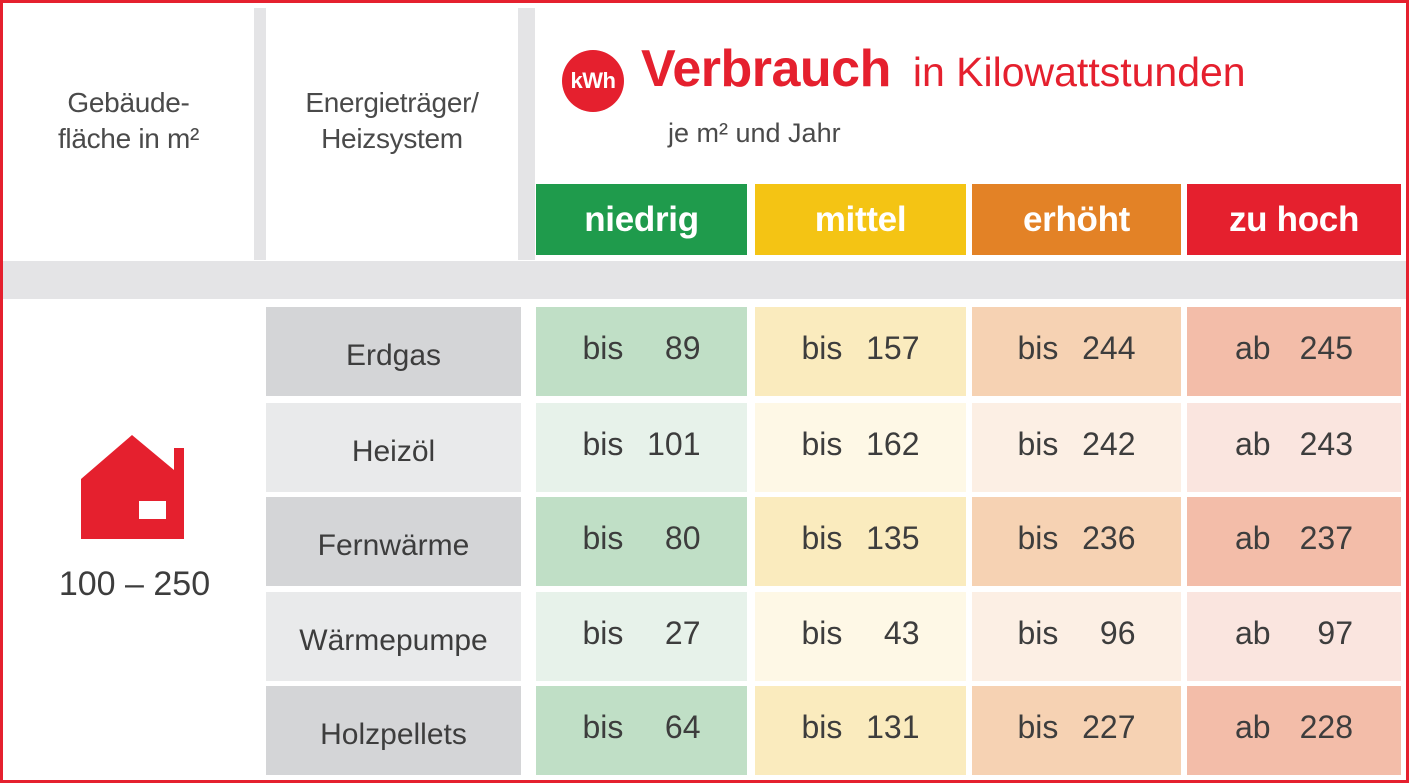  I want to click on cell-mittel: bis 135, so click(860, 541).